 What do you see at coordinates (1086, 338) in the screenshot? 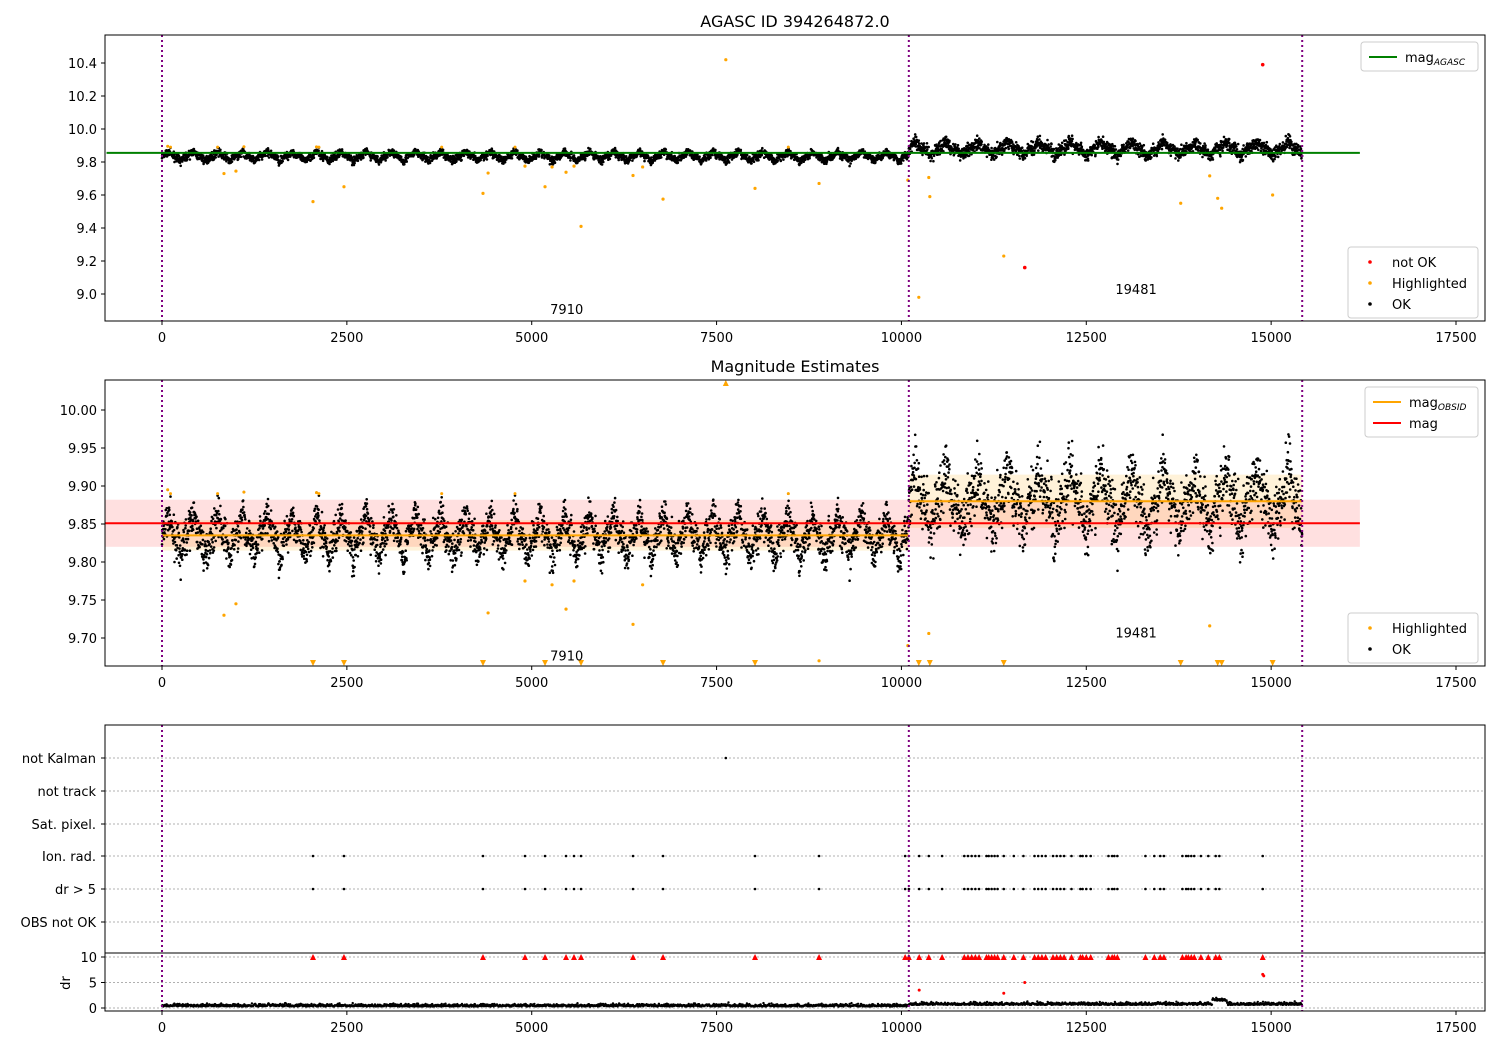
I see `p1-xtick-label: 12500` at bounding box center [1086, 338].